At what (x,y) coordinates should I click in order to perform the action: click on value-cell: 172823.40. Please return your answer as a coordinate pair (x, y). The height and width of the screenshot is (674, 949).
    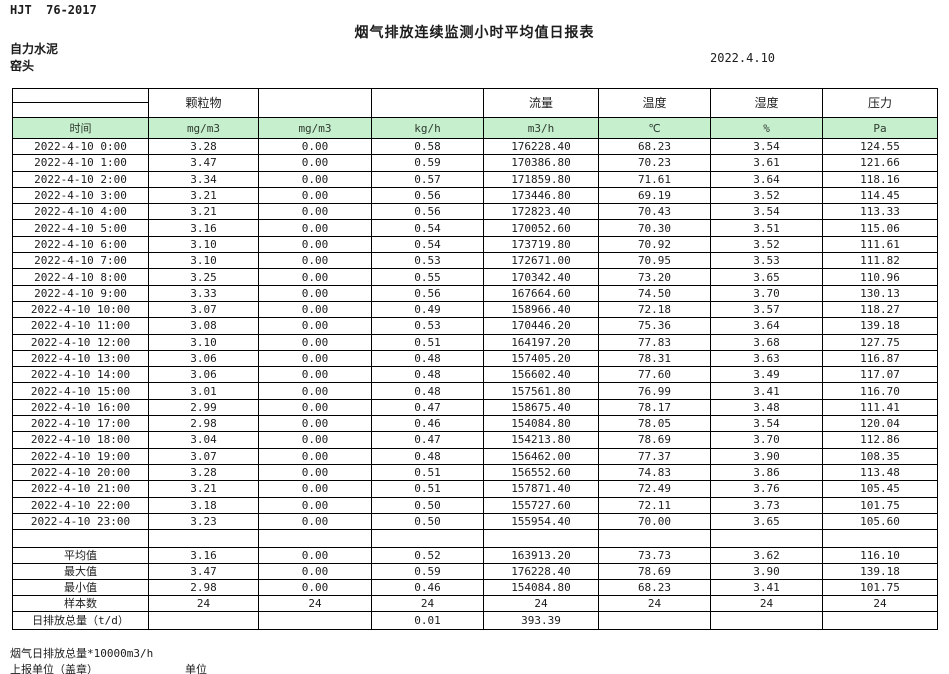
    Looking at the image, I should click on (541, 212).